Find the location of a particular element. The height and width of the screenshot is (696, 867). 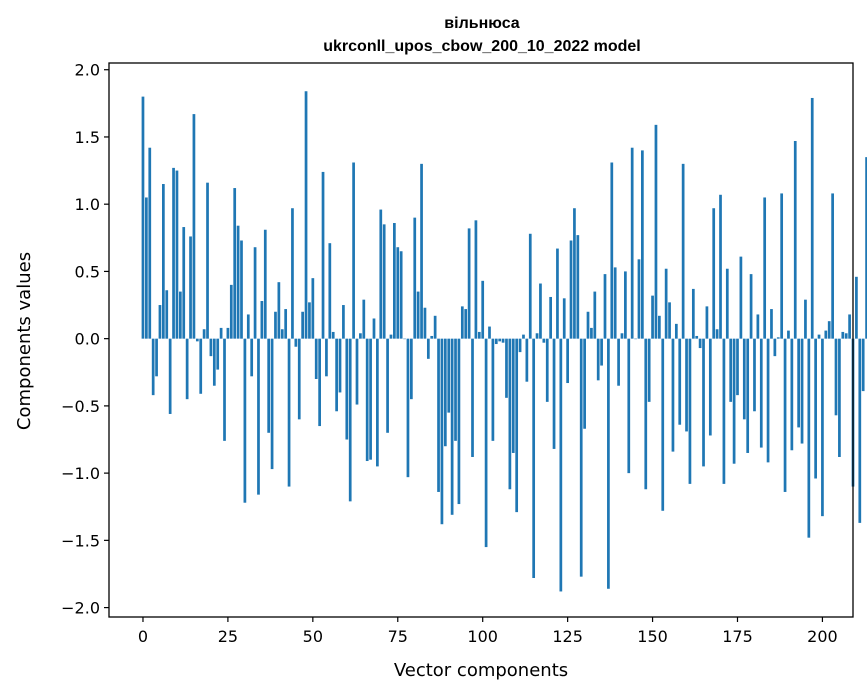

chart-title: вільнюса is located at coordinates (481, 23).